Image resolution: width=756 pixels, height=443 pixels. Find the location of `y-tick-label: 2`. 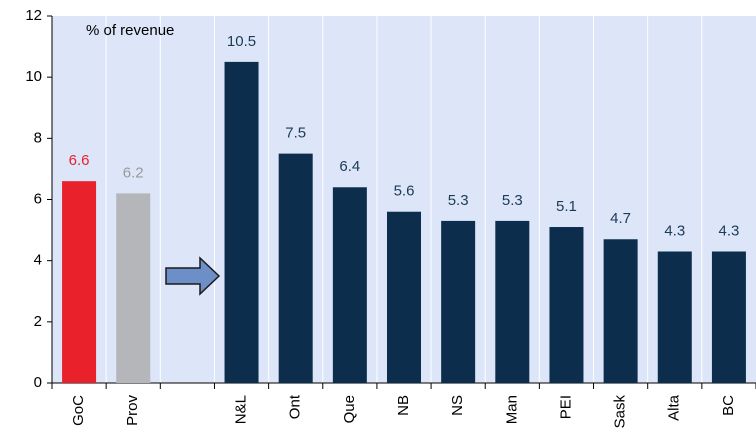

y-tick-label: 2 is located at coordinates (38, 321).